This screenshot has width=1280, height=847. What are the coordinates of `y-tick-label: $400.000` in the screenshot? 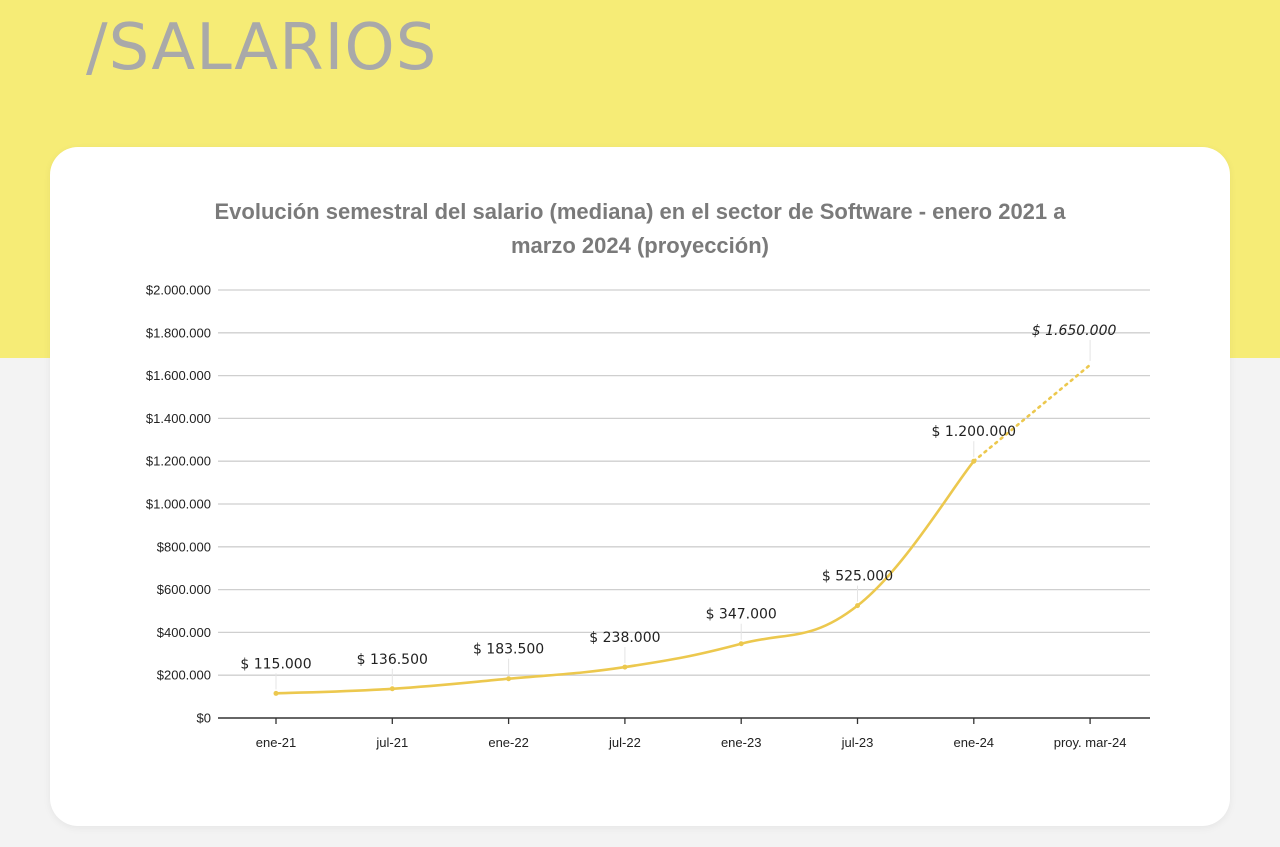 It's located at (184, 632).